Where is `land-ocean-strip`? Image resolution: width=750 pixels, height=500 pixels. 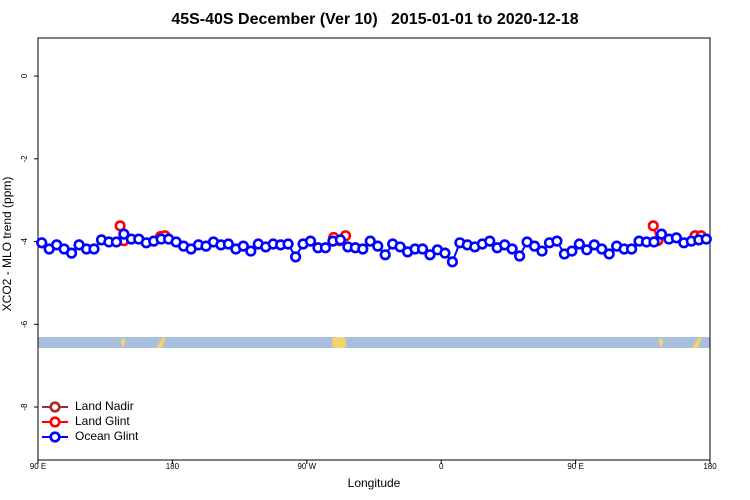 land-ocean-strip is located at coordinates (374, 342).